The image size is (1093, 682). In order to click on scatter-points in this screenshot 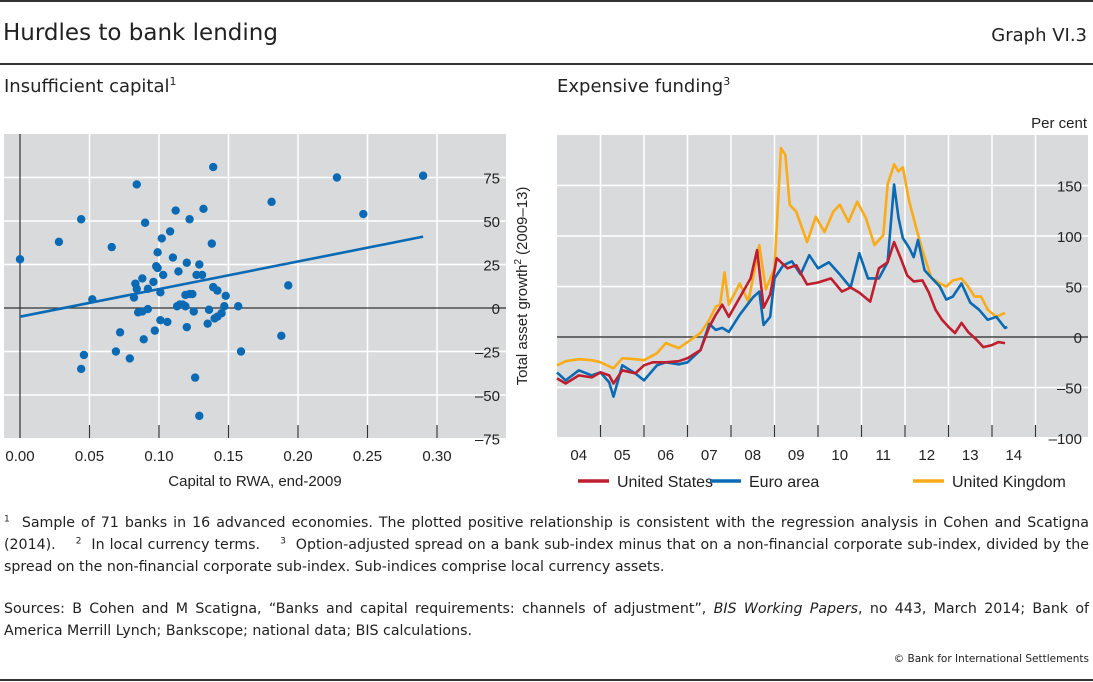, I will do `click(221, 291)`.